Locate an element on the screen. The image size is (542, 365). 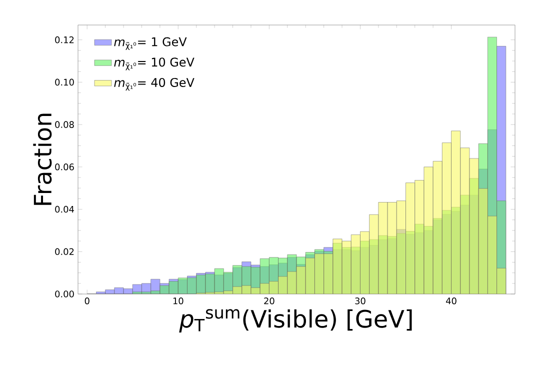
y-tick-label: 0.12 is located at coordinates (64, 40).